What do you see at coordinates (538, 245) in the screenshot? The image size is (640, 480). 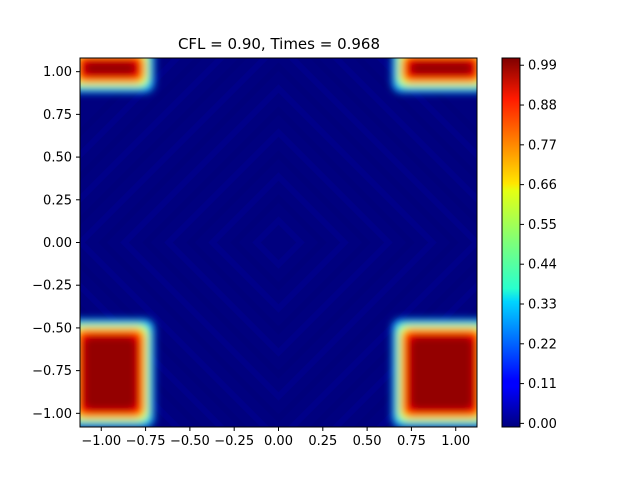 I see `colorbar-ticks: 0.99 0.88 0.77 0.66 0.55 0.44 0.33 0.22 0.11 0.00` at bounding box center [538, 245].